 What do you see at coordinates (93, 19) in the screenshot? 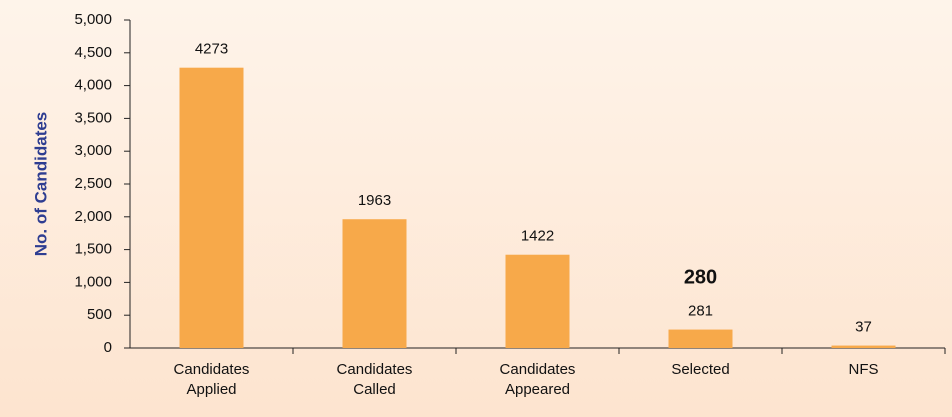
I see `y-tick-label: 5,000` at bounding box center [93, 19].